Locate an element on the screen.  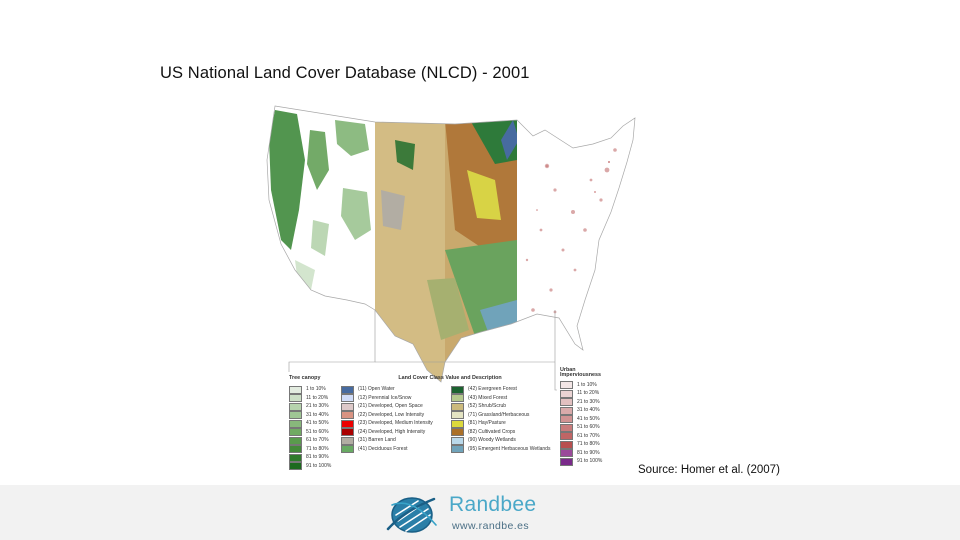
land-cover-legend-label: (90) Woody Wetlands is located at coordinates (492, 440).